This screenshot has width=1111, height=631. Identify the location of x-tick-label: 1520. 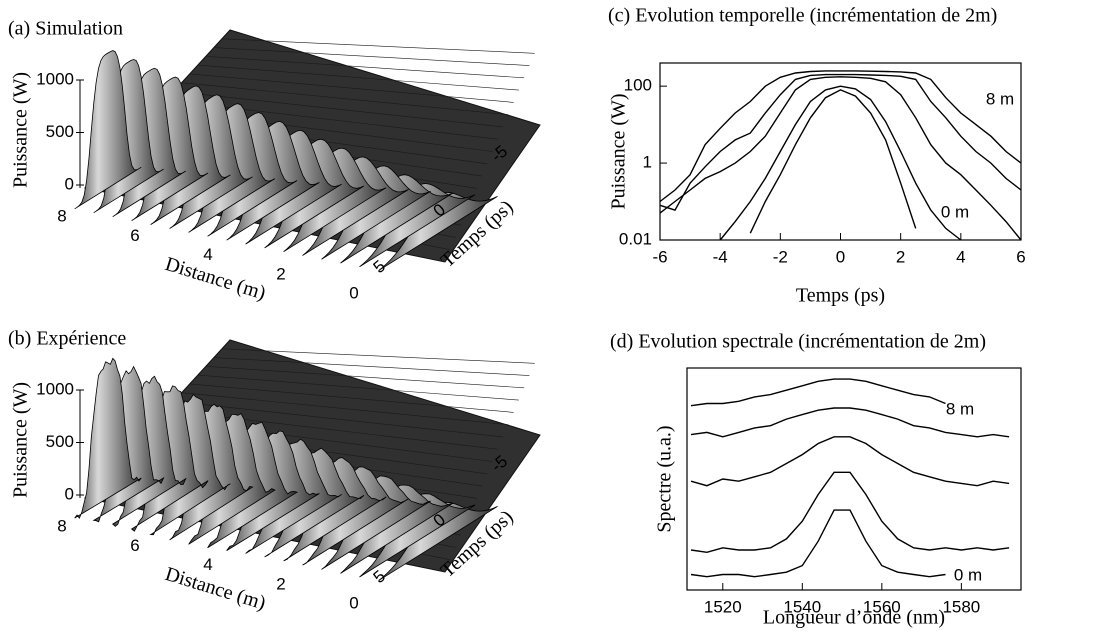
(723, 606).